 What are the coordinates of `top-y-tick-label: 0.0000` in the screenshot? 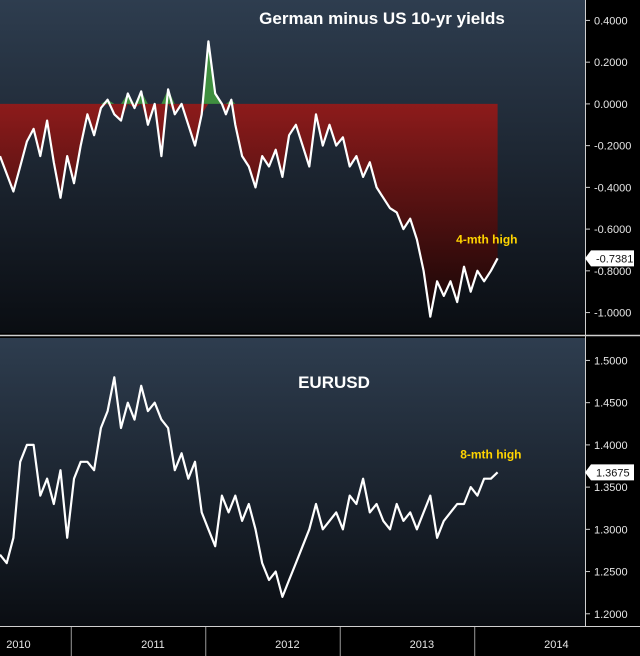 It's located at (611, 105).